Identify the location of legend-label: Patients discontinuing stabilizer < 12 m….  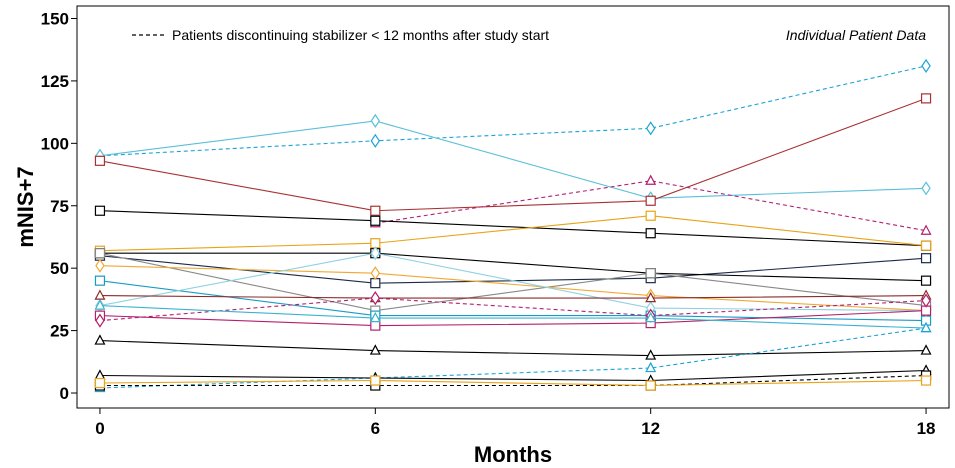
(360, 35).